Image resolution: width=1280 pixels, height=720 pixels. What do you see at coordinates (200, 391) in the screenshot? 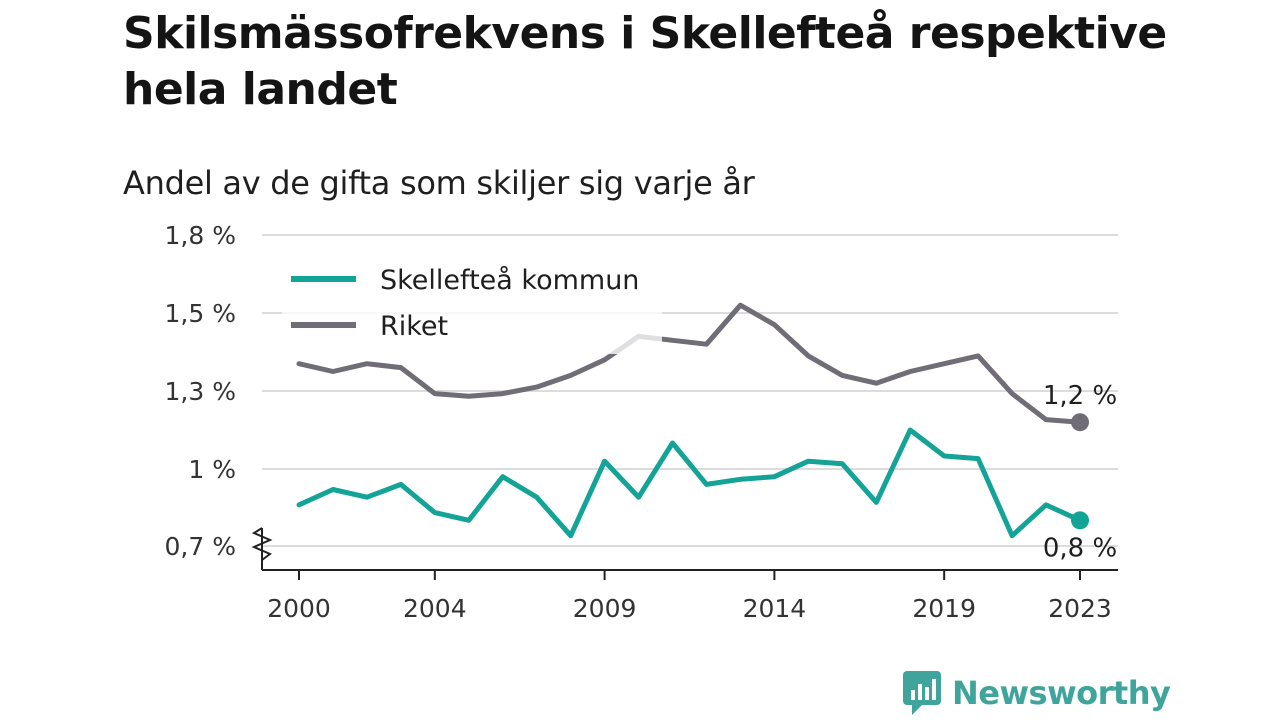
I see `y-tick-label: 1,3 %` at bounding box center [200, 391].